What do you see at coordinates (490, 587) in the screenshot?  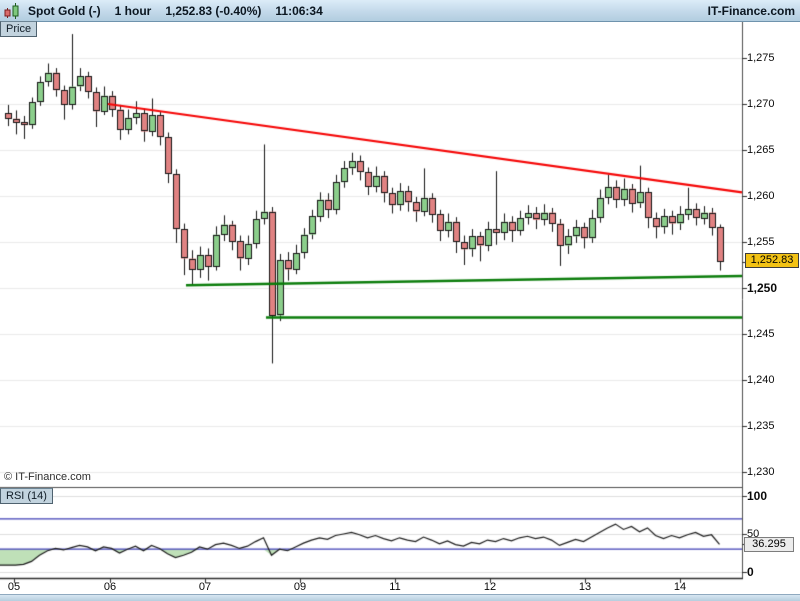 I see `time-axis-label: 12` at bounding box center [490, 587].